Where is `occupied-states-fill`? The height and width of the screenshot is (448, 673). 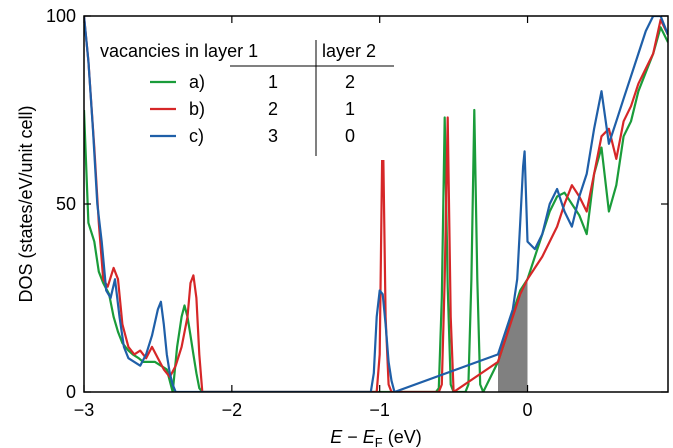 occupied-states-fill is located at coordinates (513, 335).